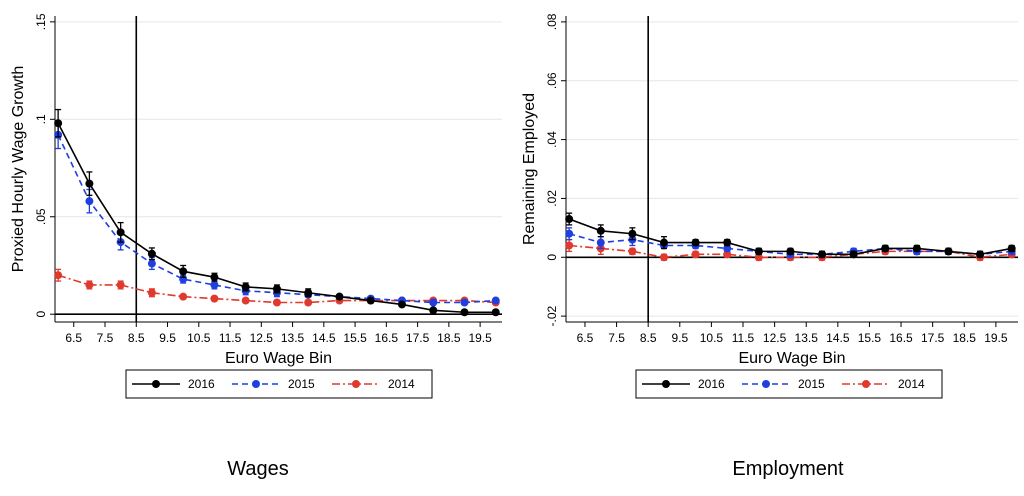  I want to click on y-axis-title: Remaining Employed, so click(529, 169).